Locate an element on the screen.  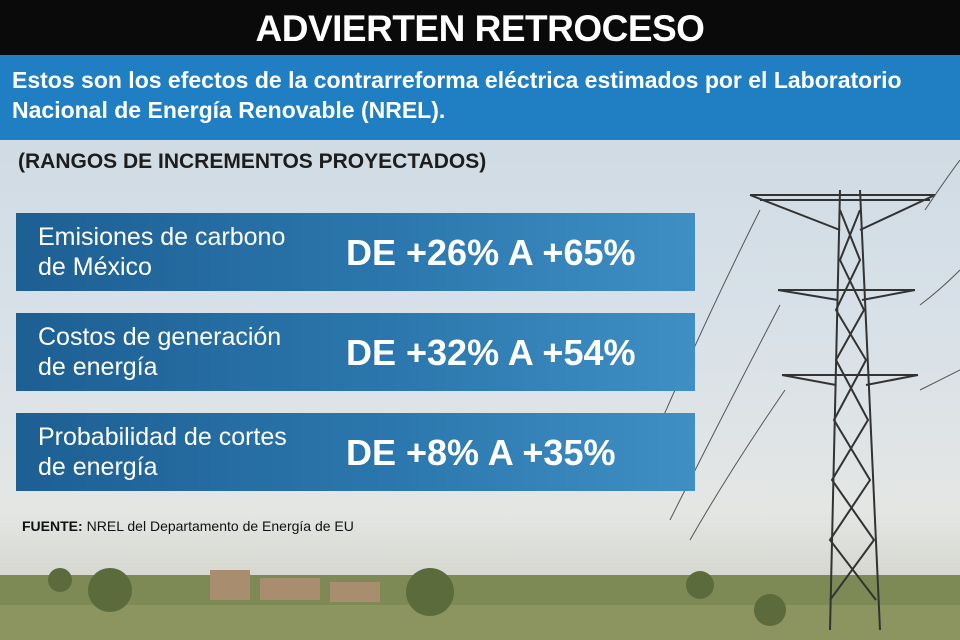
source-label: FUENTE: is located at coordinates (52, 526).